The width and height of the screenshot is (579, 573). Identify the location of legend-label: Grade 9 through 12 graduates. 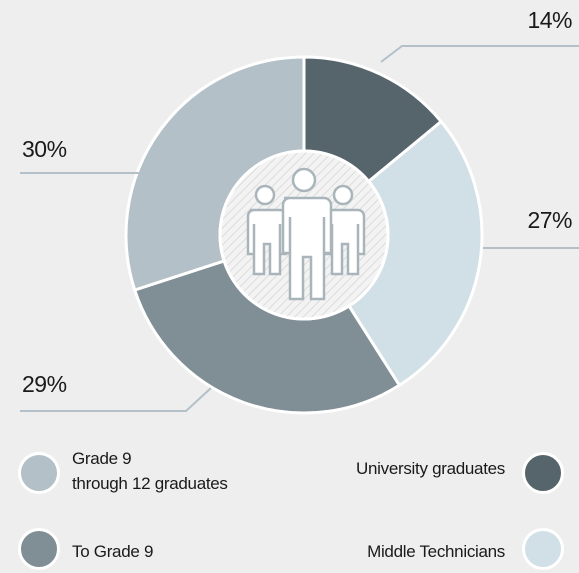
(150, 471).